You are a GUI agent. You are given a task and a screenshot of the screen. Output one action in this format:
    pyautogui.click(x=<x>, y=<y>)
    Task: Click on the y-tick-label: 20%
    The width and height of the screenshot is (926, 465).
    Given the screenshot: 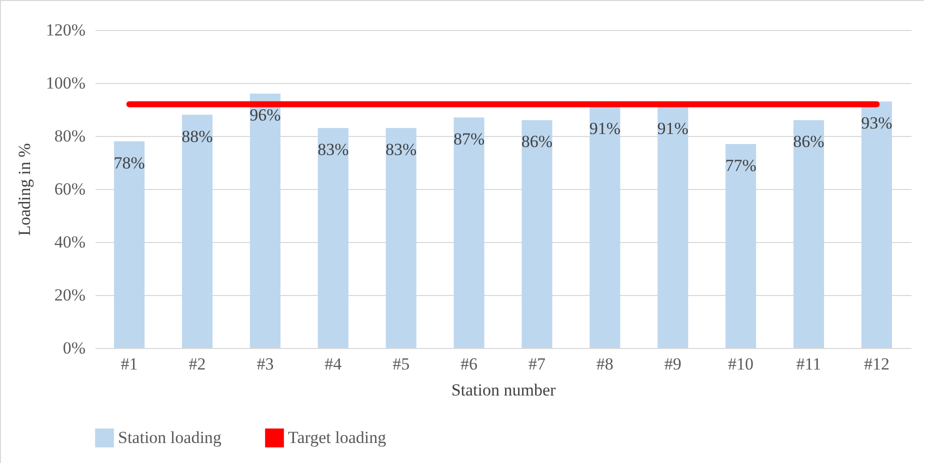 What is the action you would take?
    pyautogui.click(x=70, y=295)
    